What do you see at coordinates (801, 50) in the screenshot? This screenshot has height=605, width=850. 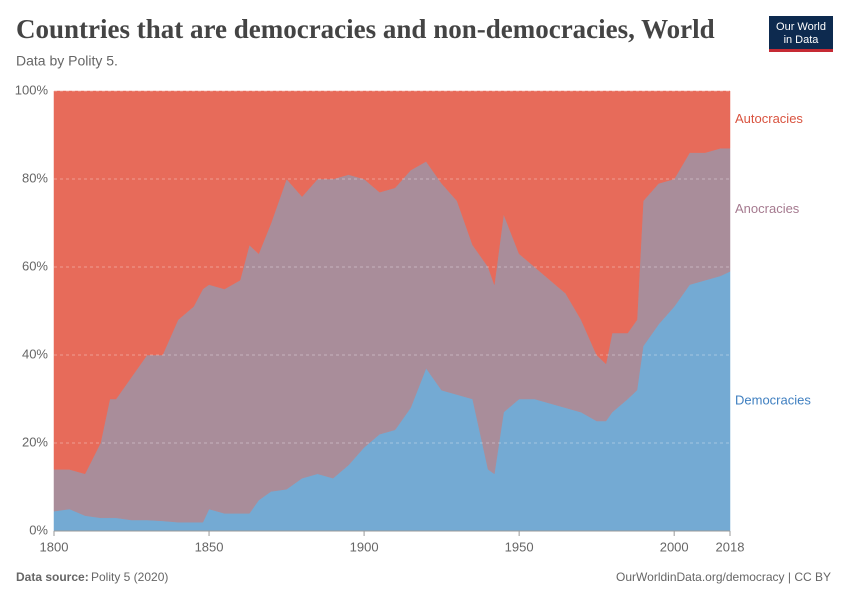 I see `logo-bar` at bounding box center [801, 50].